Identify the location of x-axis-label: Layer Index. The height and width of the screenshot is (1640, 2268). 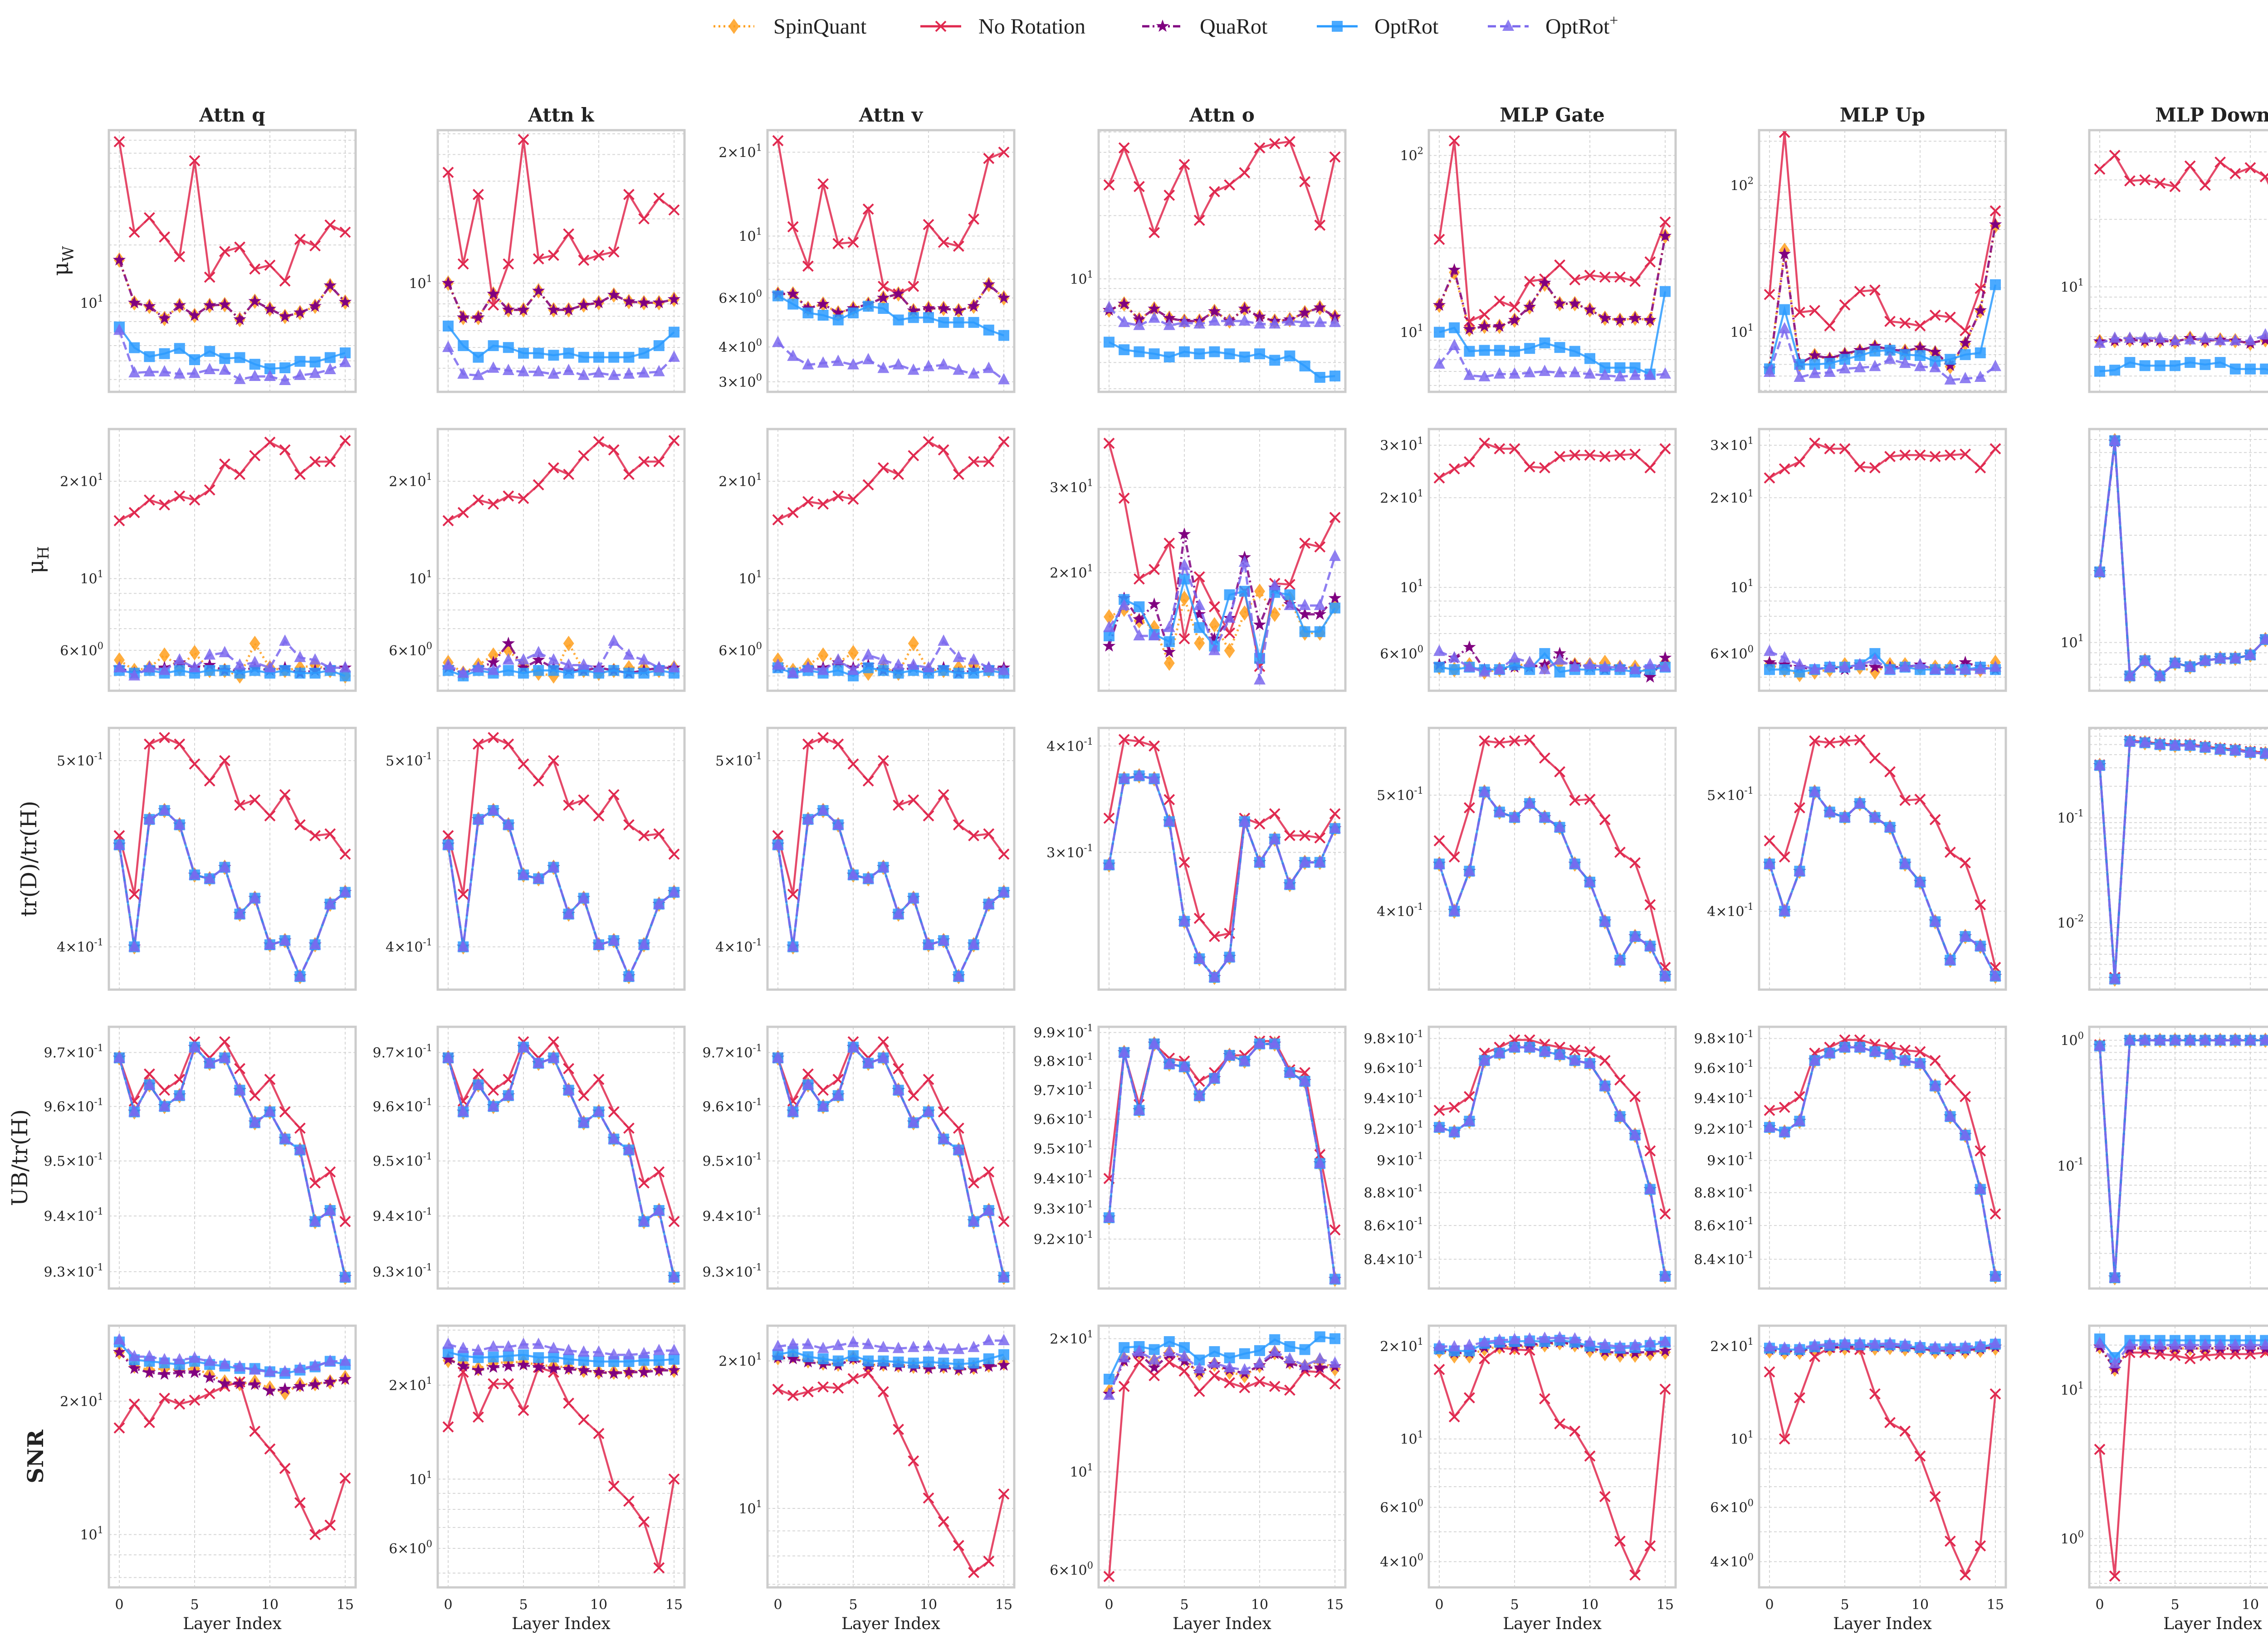
(561, 1624).